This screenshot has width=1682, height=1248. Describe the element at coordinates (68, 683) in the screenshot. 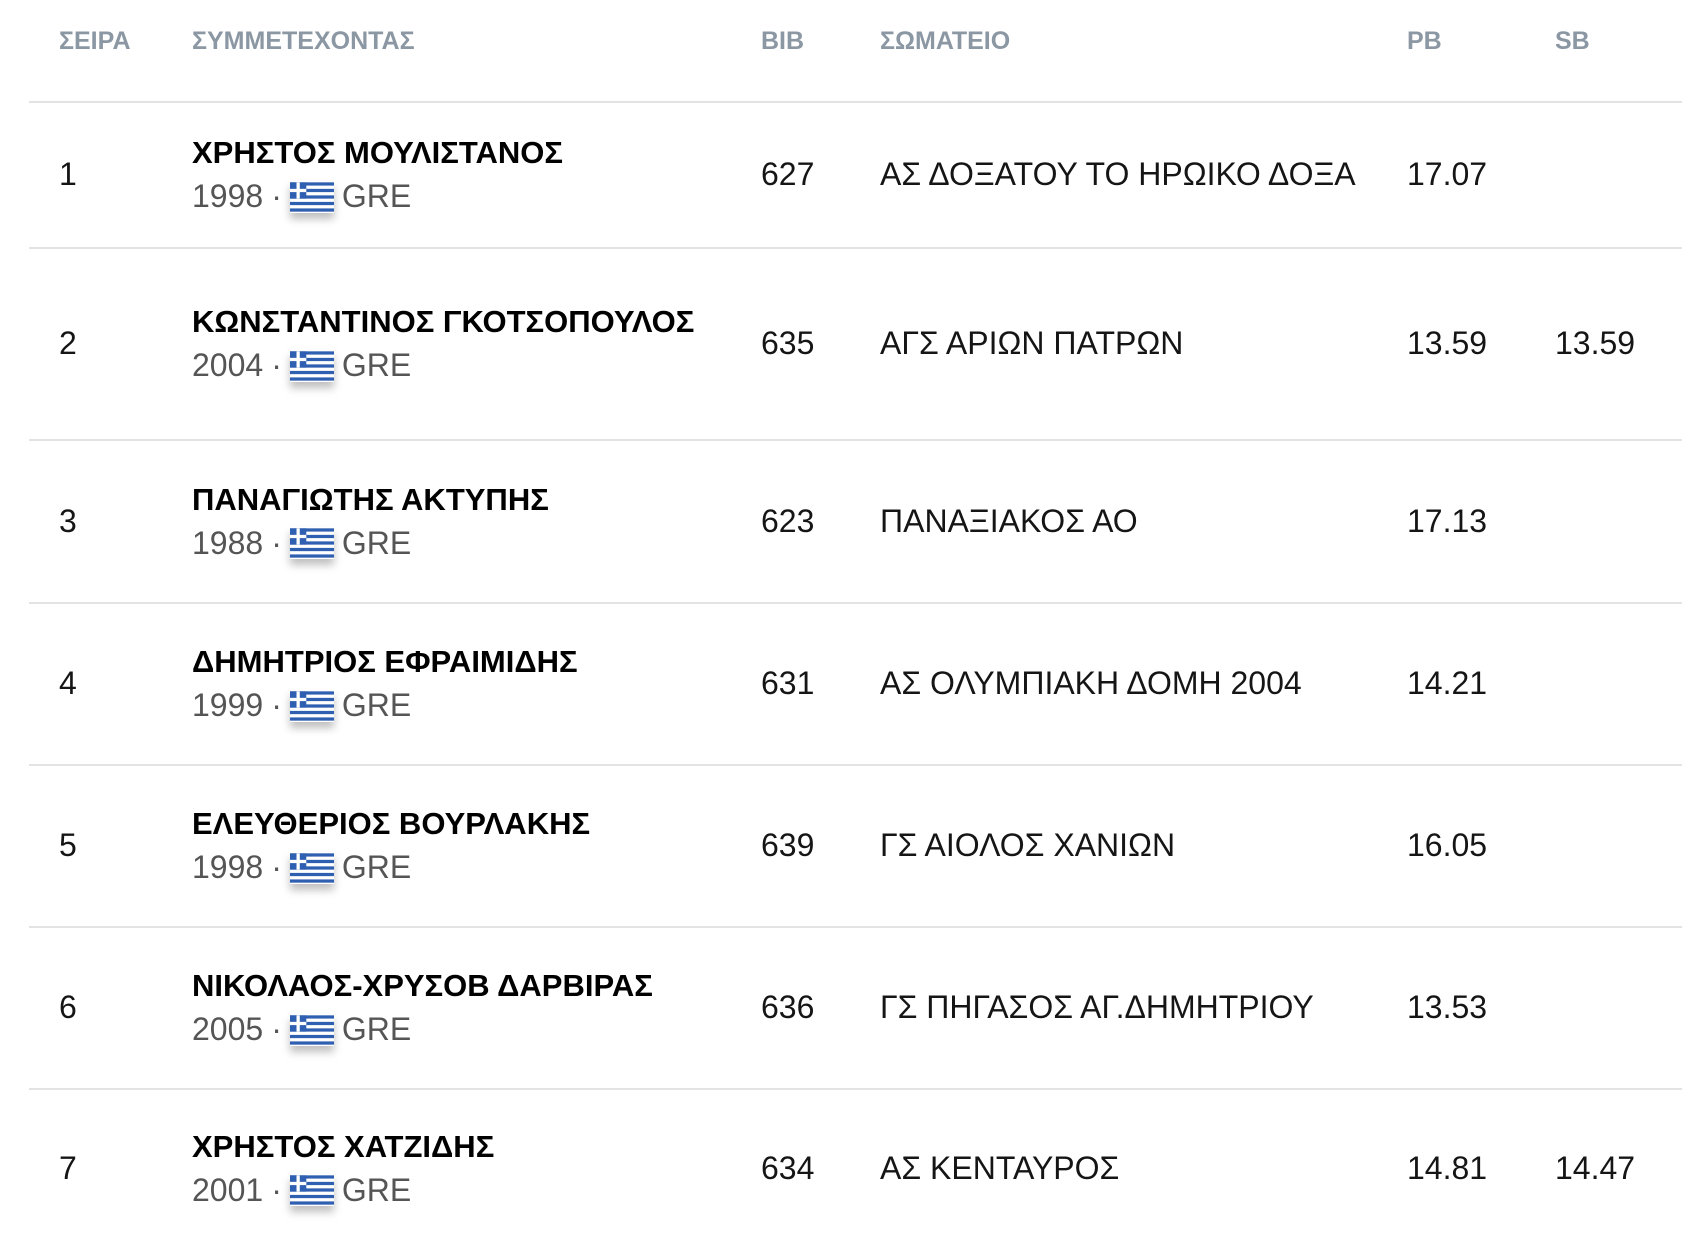

I see `rank-cell: 4` at that location.